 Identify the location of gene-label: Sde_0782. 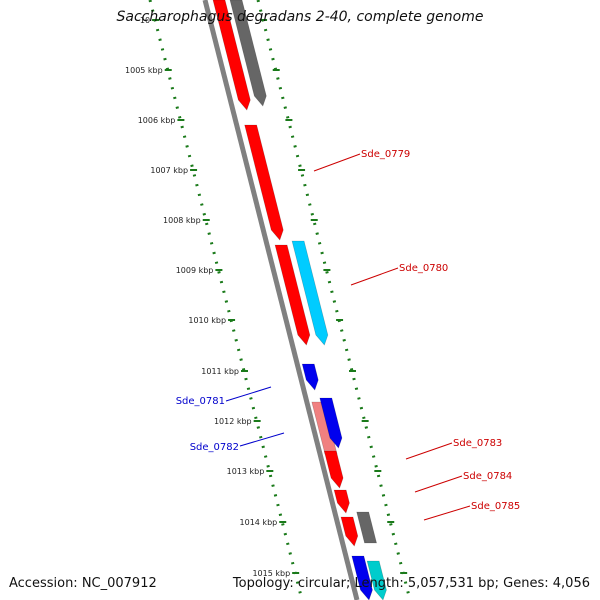
(214, 447).